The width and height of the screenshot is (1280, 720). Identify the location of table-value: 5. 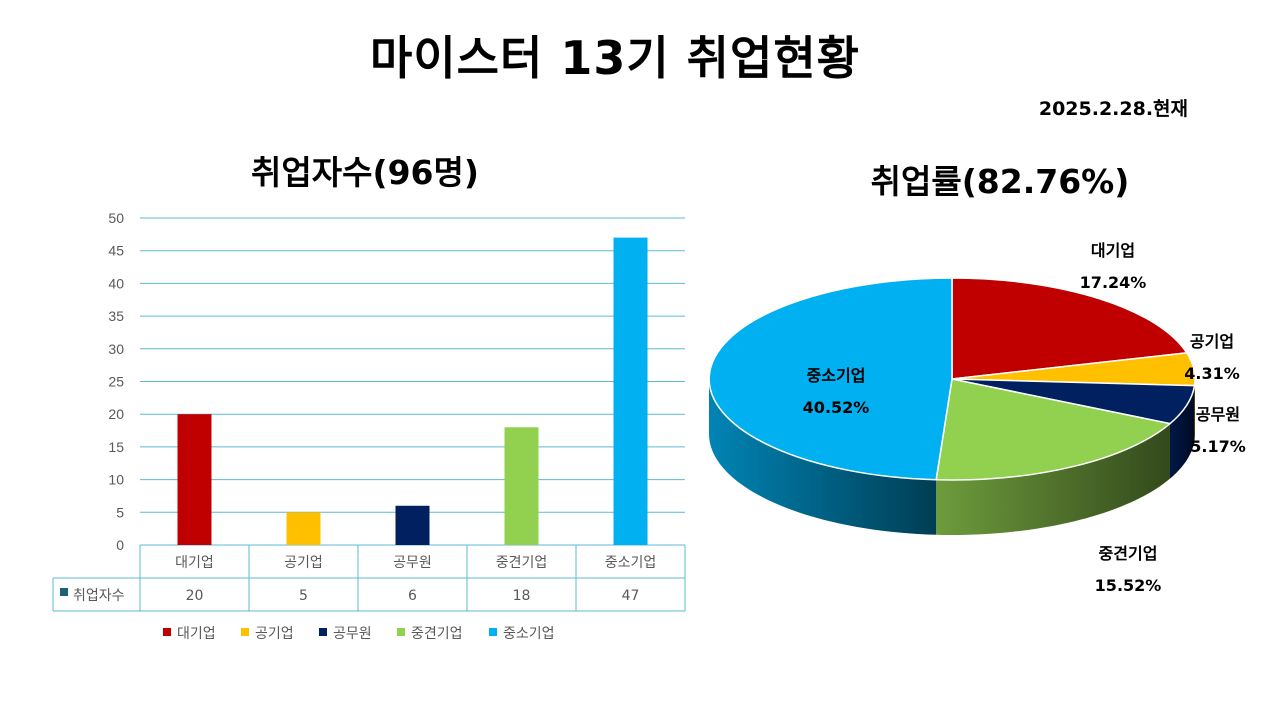
(303, 596).